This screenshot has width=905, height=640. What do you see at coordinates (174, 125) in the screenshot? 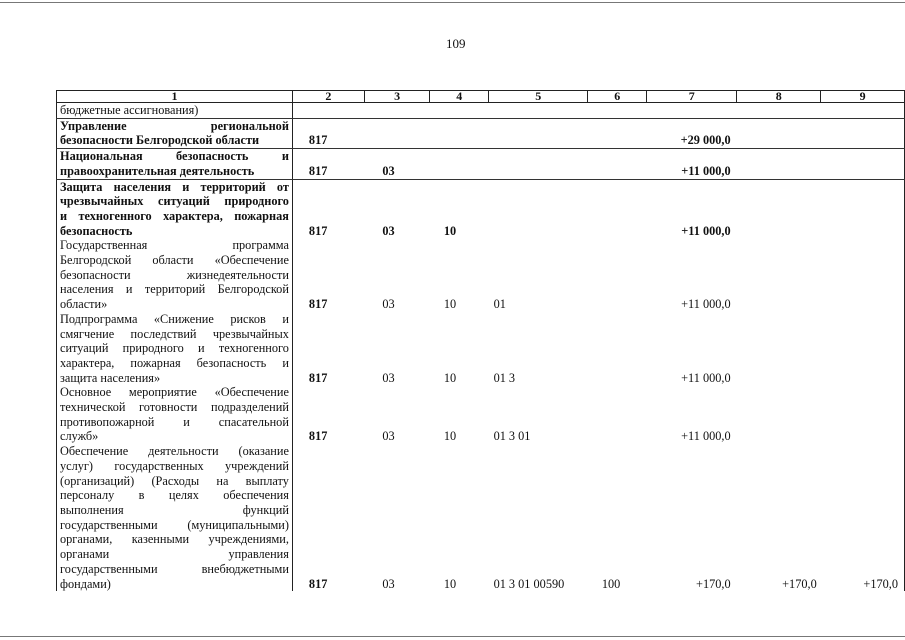
I see `row-name-line: Управление региональной` at bounding box center [174, 125].